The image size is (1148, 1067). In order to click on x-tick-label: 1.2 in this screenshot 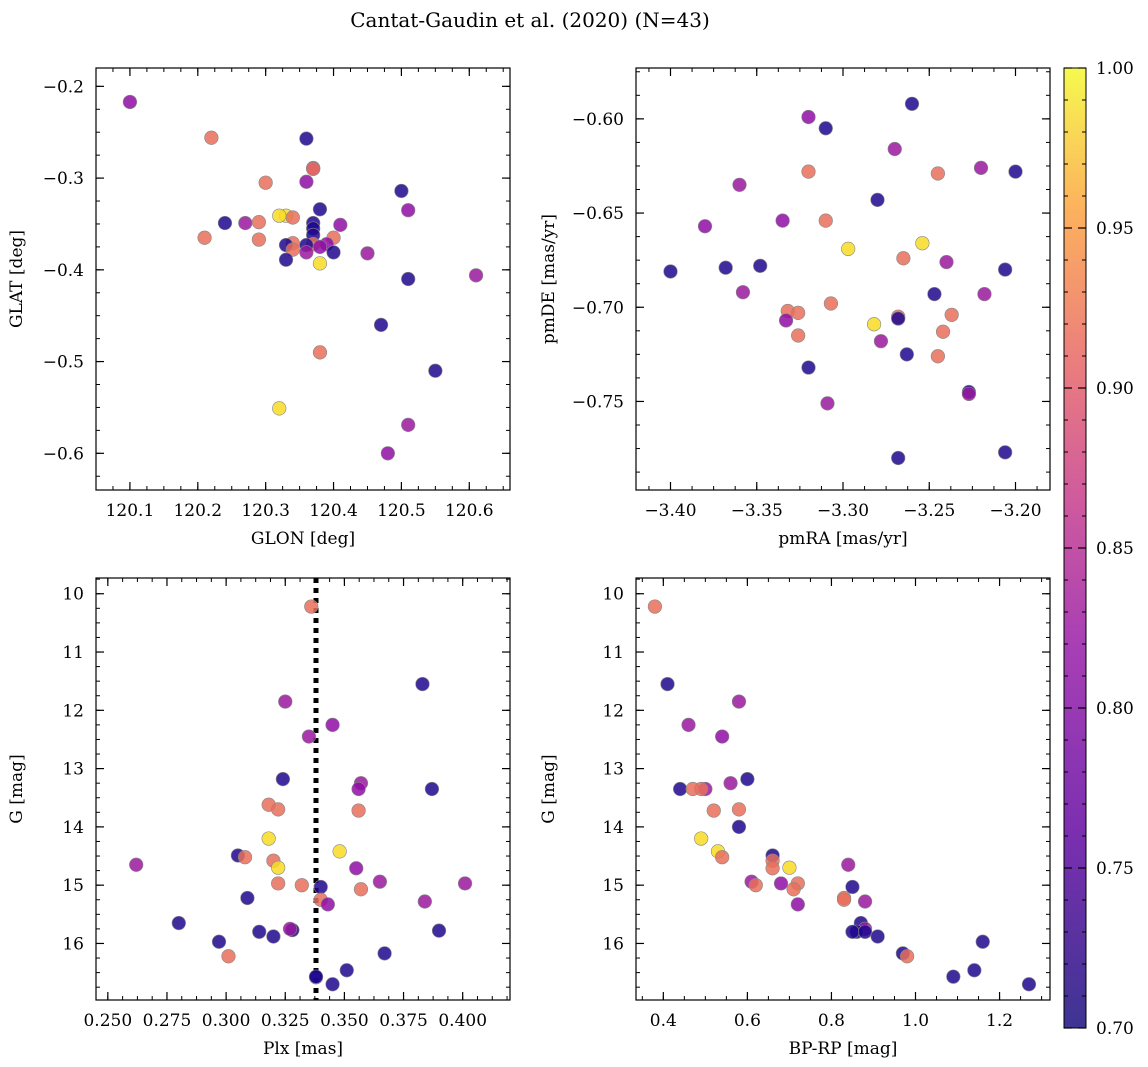, I will do `click(999, 1021)`.